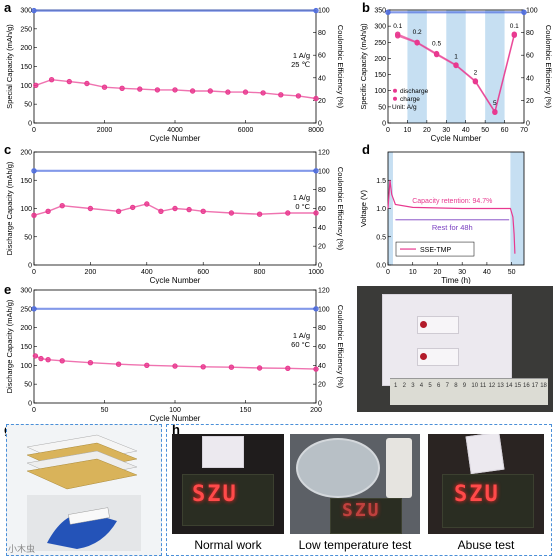 The image size is (554, 557). I want to click on y2-tick-label: 120, so click(324, 291).